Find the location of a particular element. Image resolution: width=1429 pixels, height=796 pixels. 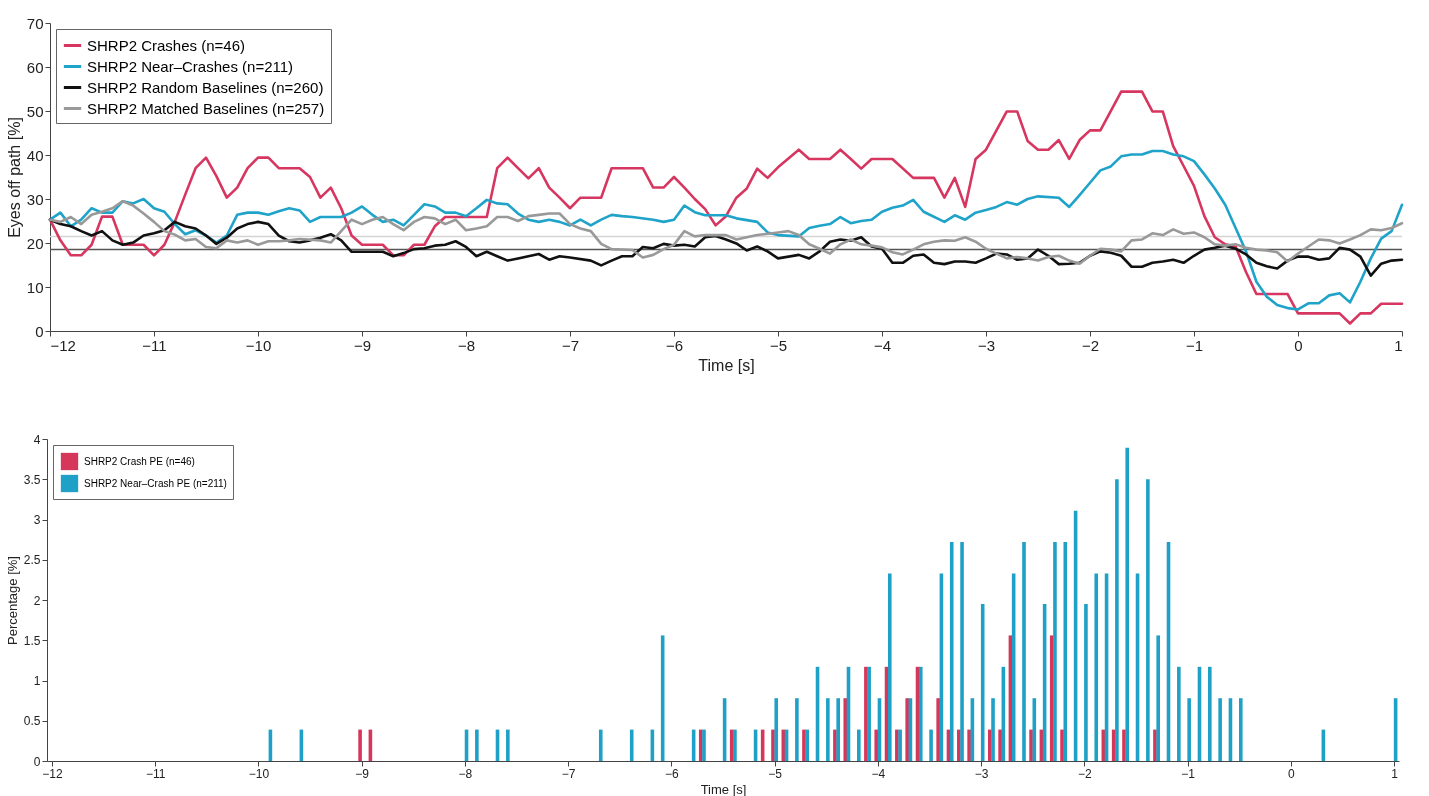

y-tick-label: 20 is located at coordinates (35, 243).